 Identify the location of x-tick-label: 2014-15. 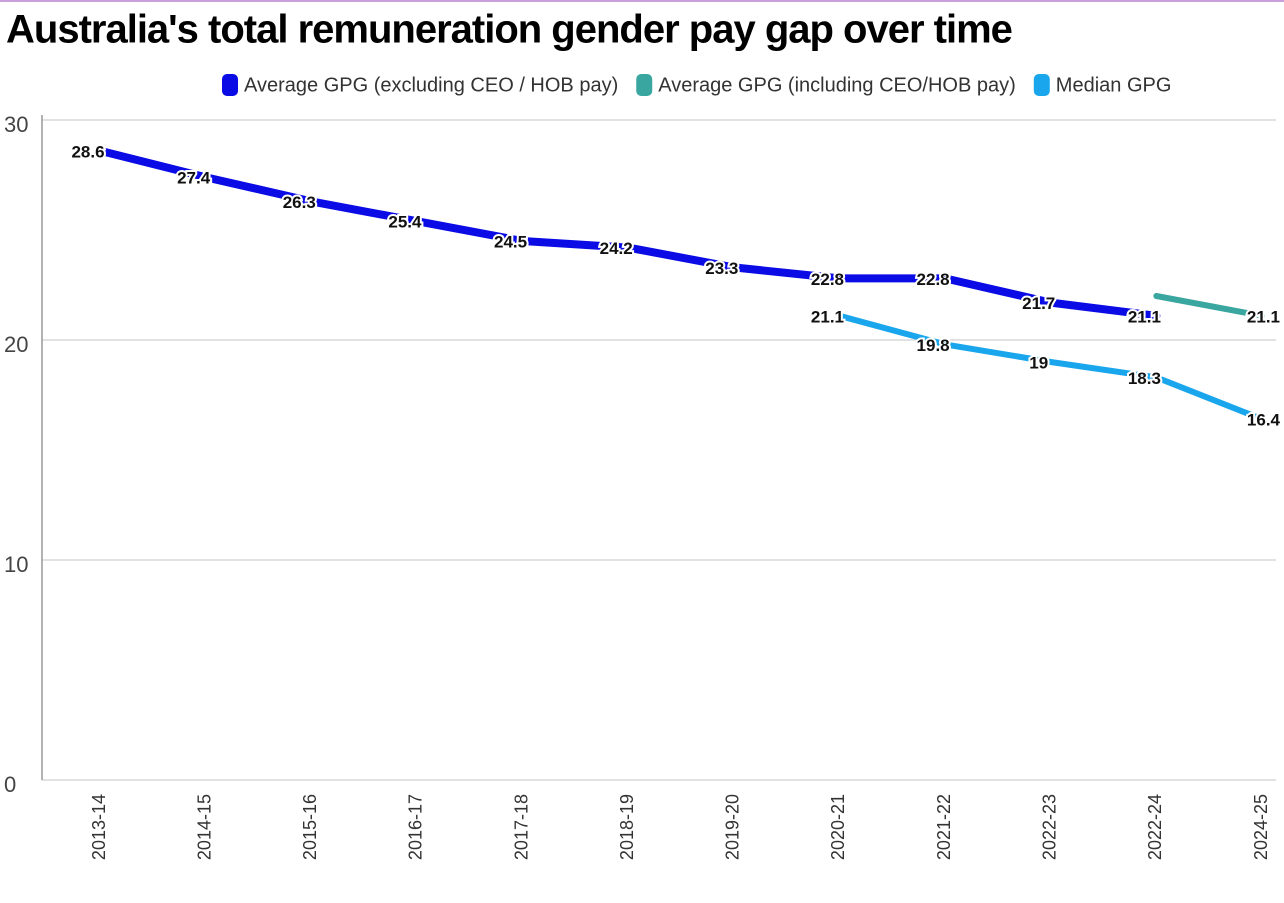
(204, 827).